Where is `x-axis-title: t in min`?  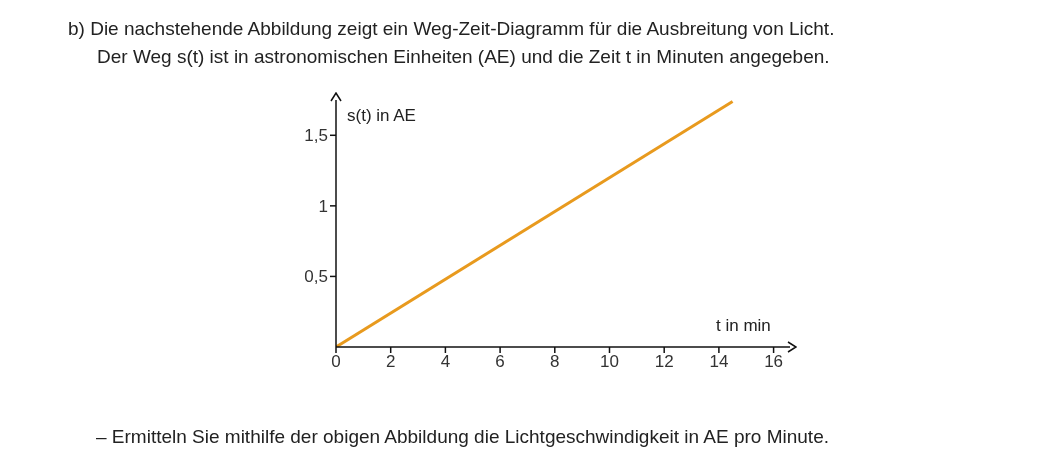
x-axis-title: t in min is located at coordinates (743, 326).